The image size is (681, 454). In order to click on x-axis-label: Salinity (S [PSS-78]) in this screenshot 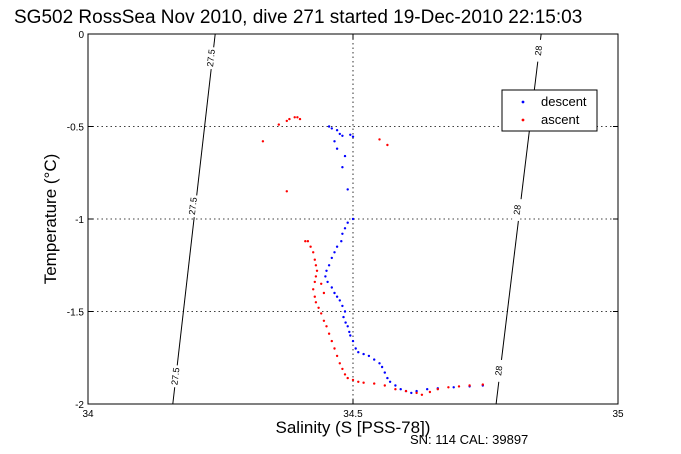, I will do `click(353, 427)`.